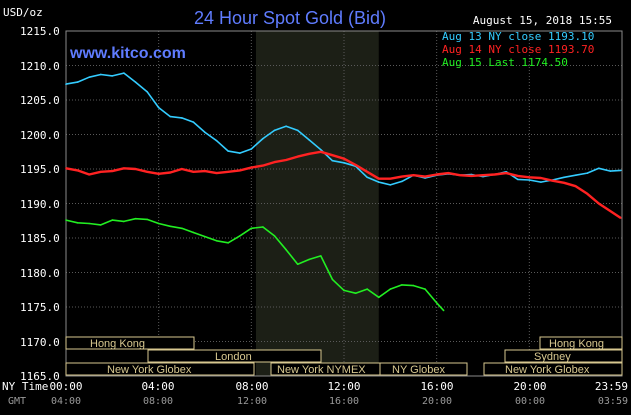  I want to click on gmt-tick-label: 03:59, so click(613, 401).